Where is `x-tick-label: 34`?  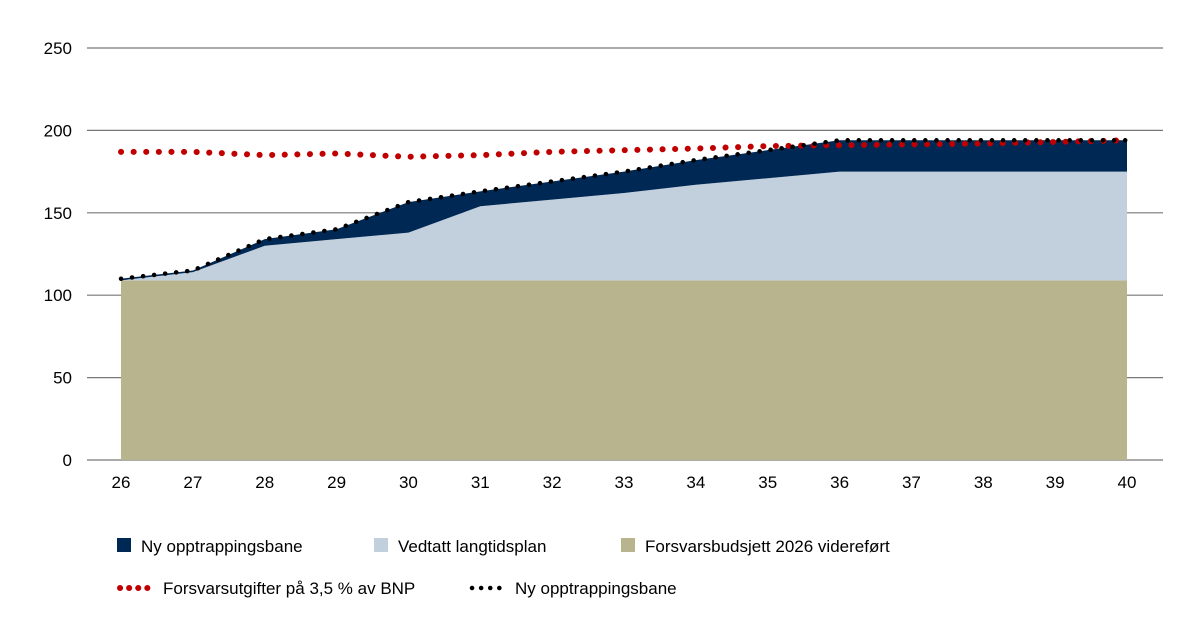
x-tick-label: 34 is located at coordinates (695, 482).